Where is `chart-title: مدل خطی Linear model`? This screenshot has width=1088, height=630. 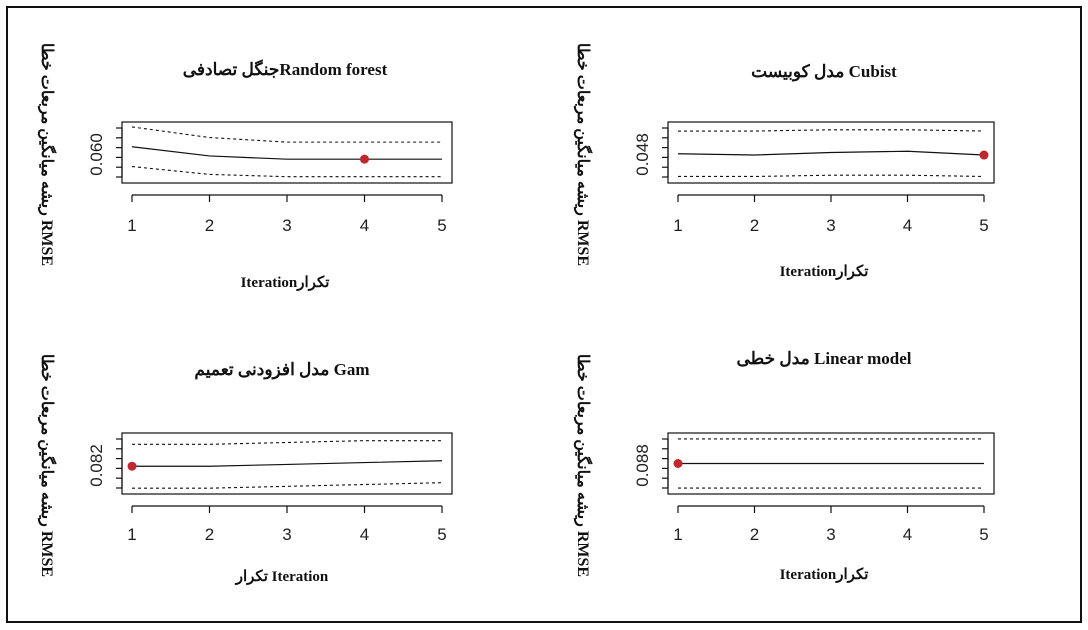 chart-title: مدل خطی Linear model is located at coordinates (824, 358).